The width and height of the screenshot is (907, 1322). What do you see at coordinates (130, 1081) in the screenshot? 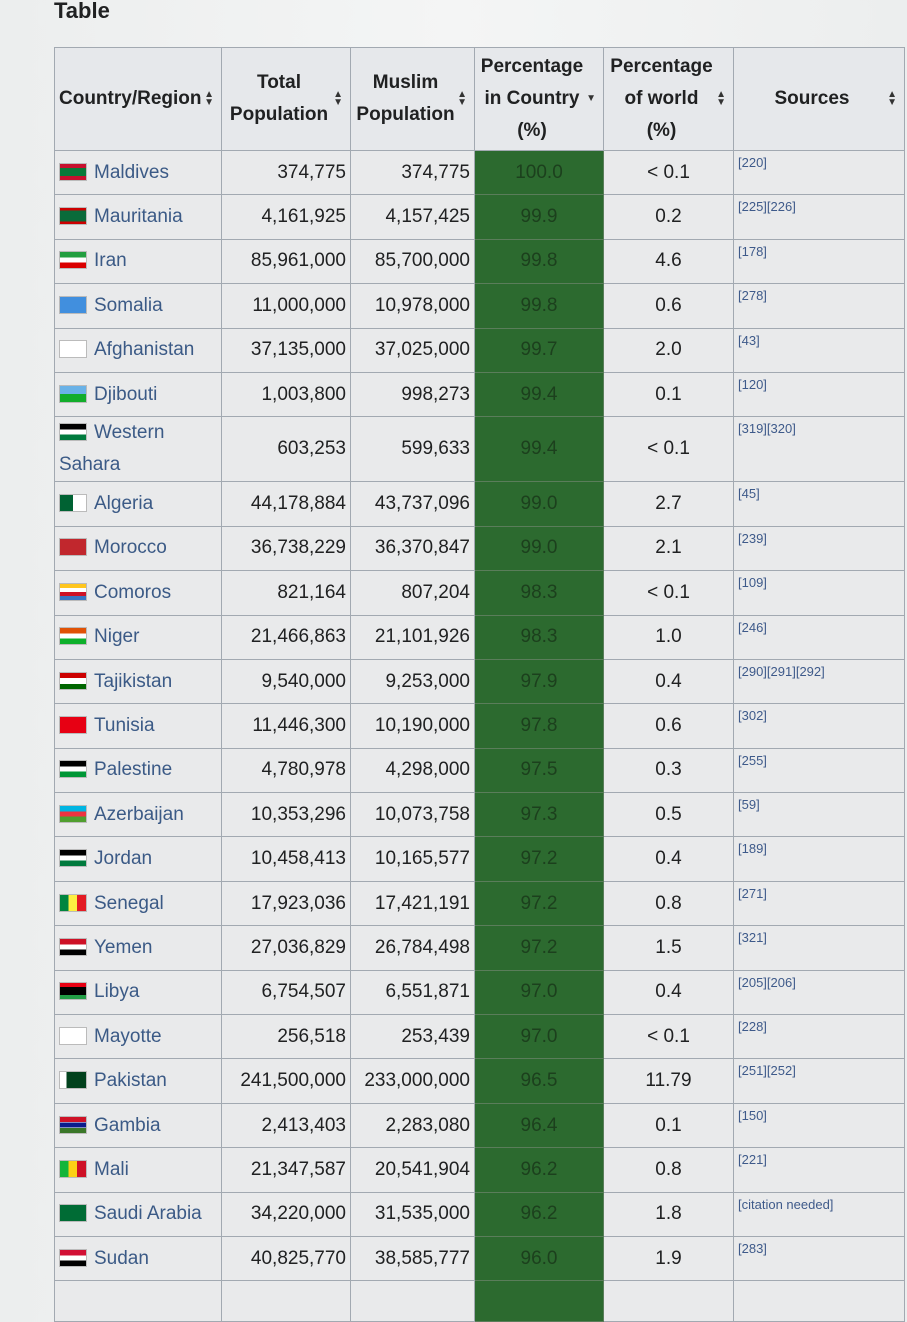
I see `country-link: Pakistan` at bounding box center [130, 1081].